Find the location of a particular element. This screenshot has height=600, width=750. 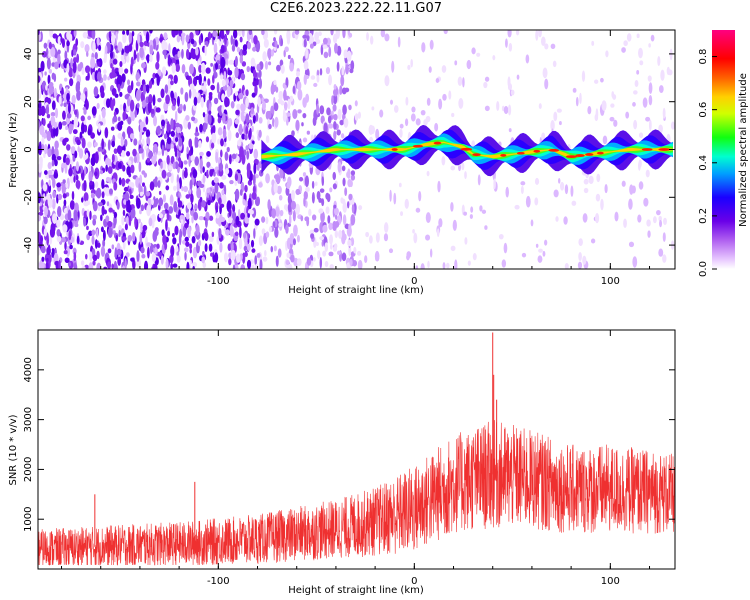

snr-y-axis-label: SNR (10 * v/v) is located at coordinates (13, 449).